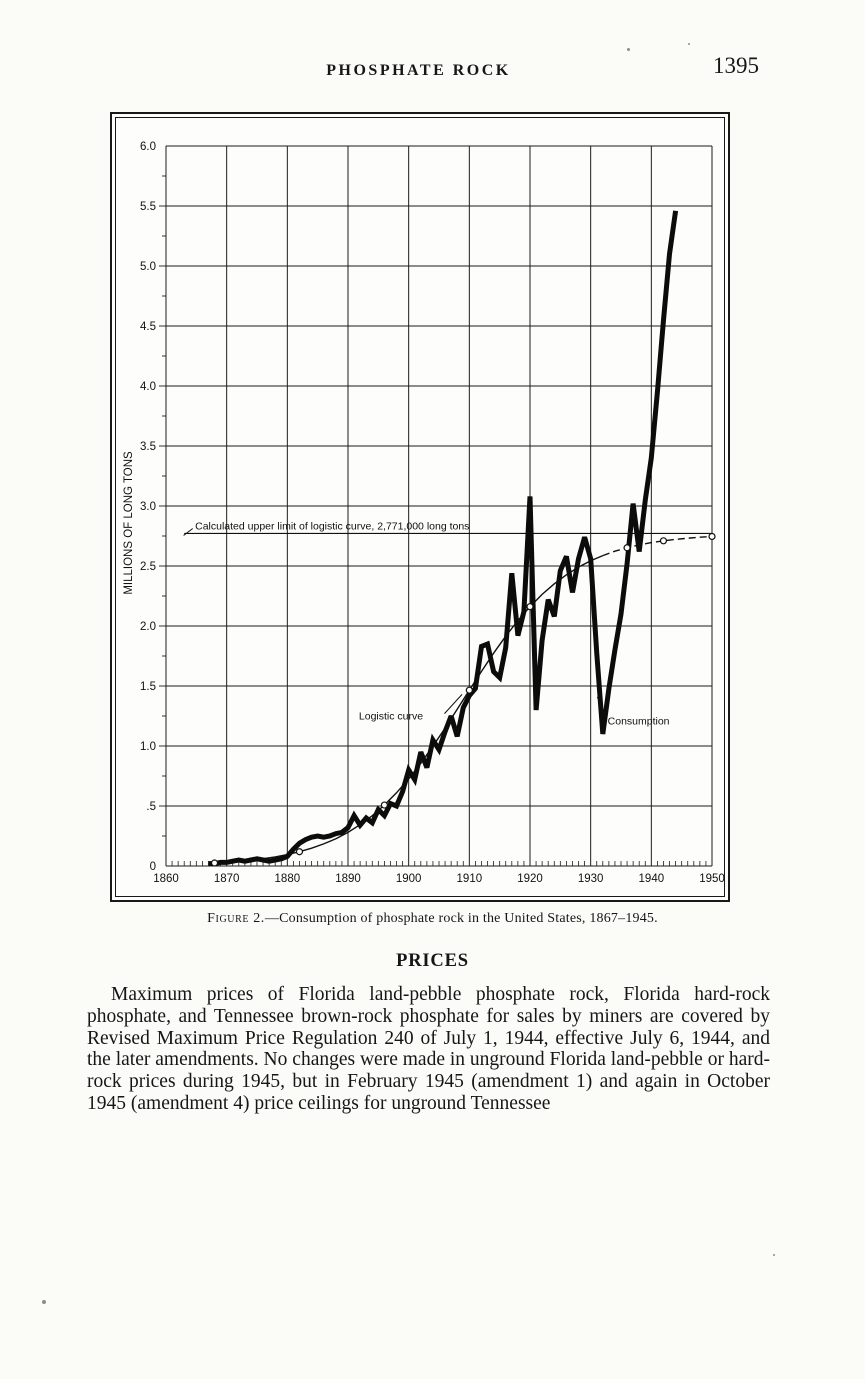  I want to click on svg-text: 2.0, so click(148, 627).